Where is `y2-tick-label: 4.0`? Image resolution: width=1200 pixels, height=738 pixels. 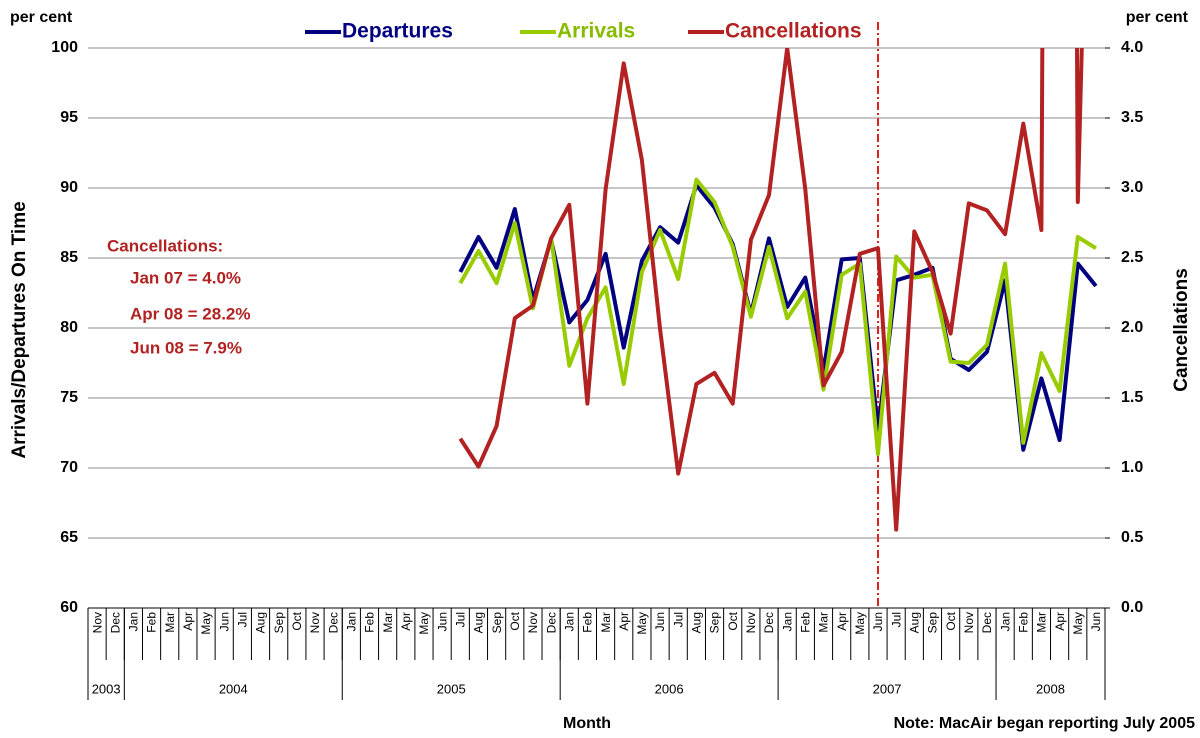 y2-tick-label: 4.0 is located at coordinates (1132, 47).